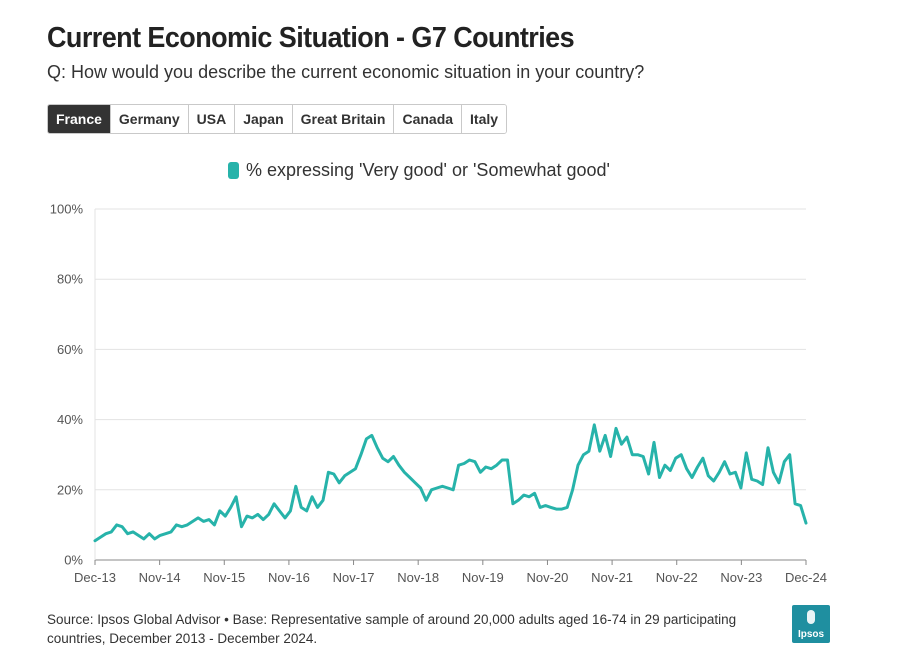 The image size is (912, 658). What do you see at coordinates (70, 349) in the screenshot?
I see `y-tick-label: 60%` at bounding box center [70, 349].